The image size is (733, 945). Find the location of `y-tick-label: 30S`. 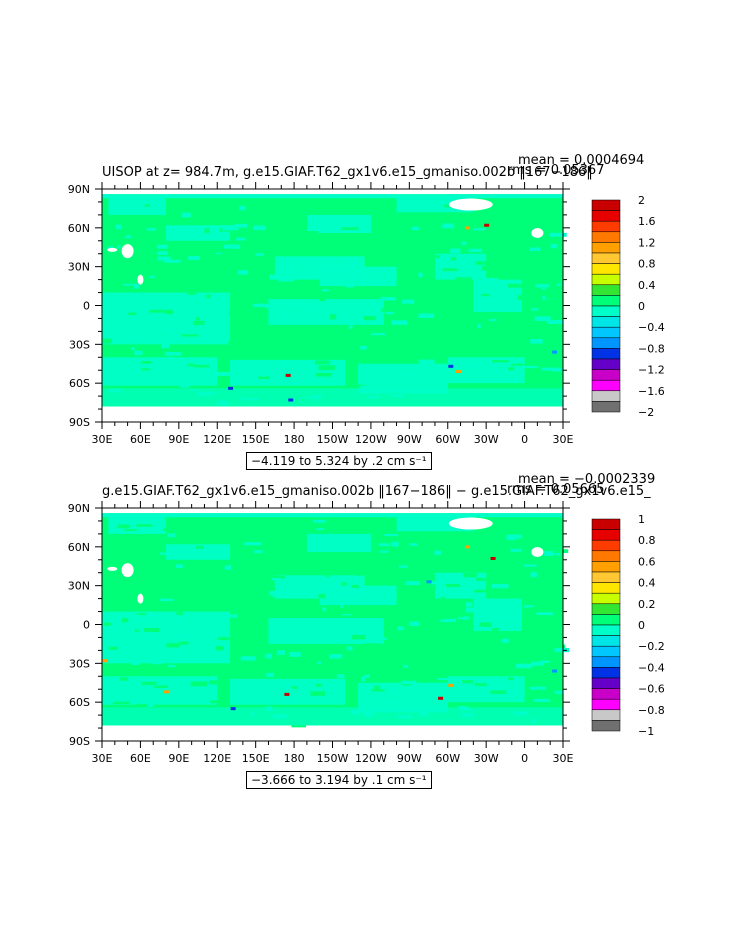

y-tick-label: 30S is located at coordinates (79, 344).